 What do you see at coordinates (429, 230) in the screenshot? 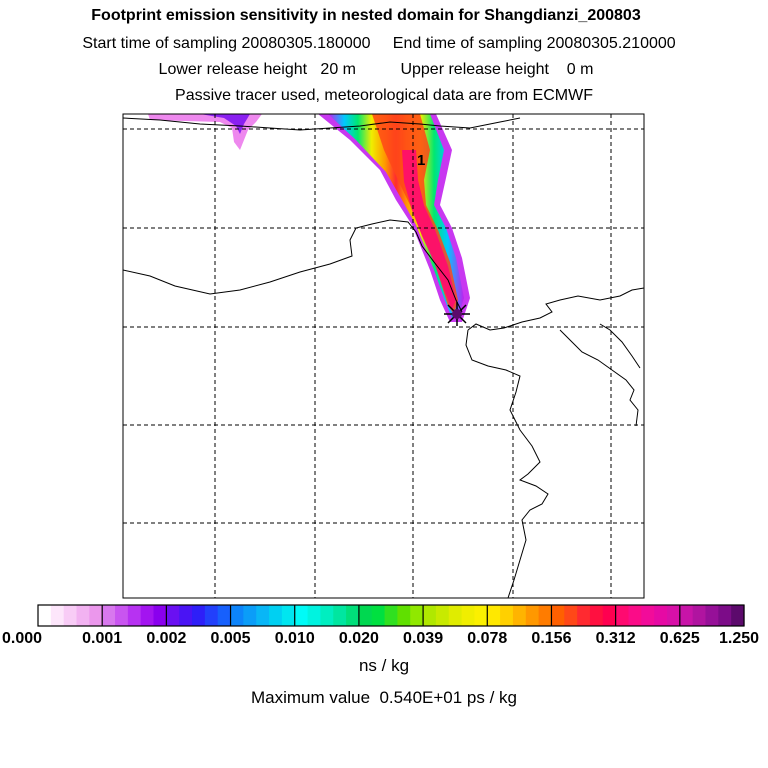
I see `footprint-plume-peak` at bounding box center [429, 230].